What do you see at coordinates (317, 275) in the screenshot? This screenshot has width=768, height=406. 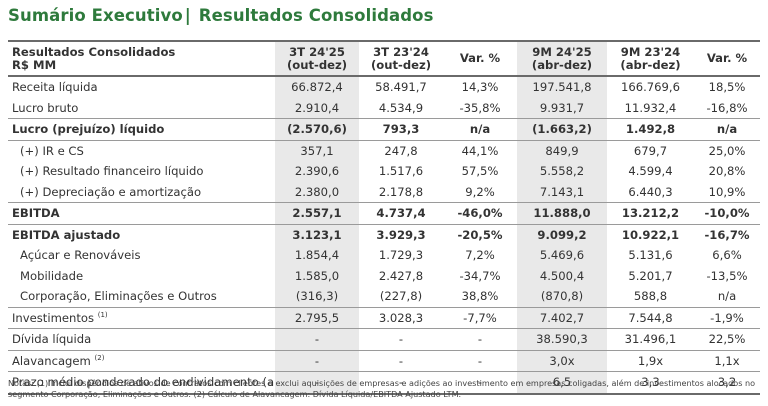 I see `table-cell: 1.585,0` at bounding box center [317, 275].